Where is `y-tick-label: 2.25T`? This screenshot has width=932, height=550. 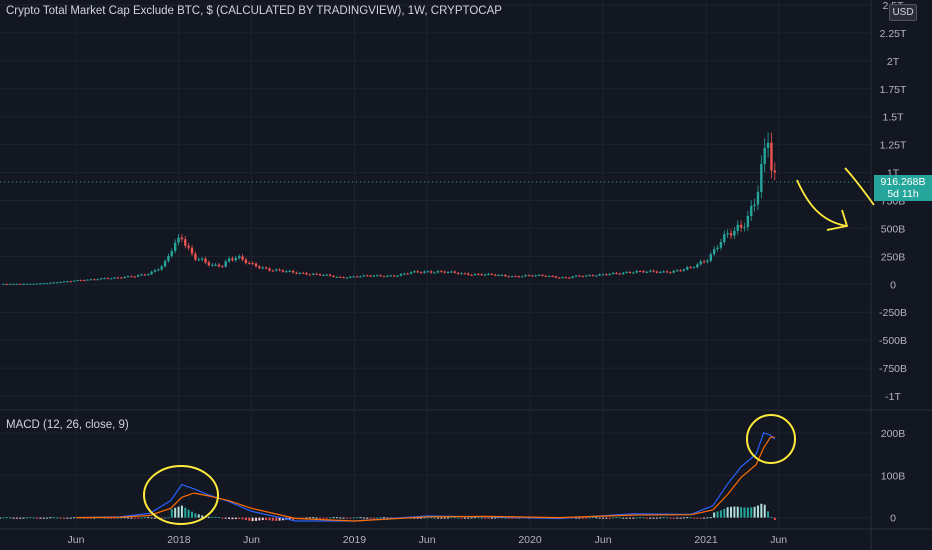 y-tick-label: 2.25T is located at coordinates (893, 34).